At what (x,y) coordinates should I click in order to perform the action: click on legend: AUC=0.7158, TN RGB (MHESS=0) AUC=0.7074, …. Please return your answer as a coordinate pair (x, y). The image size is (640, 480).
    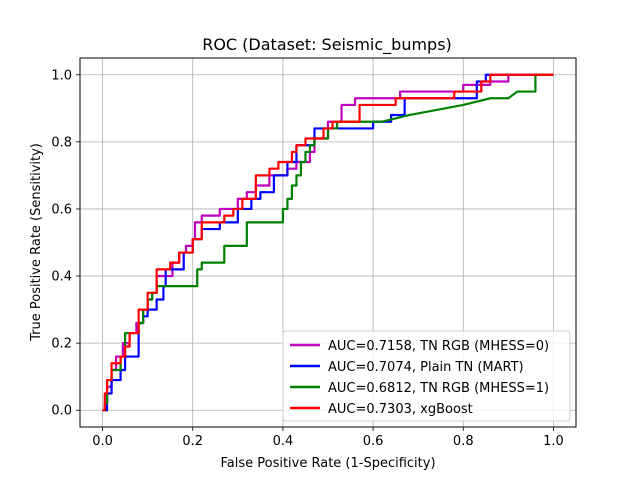
    Looking at the image, I should click on (426, 376).